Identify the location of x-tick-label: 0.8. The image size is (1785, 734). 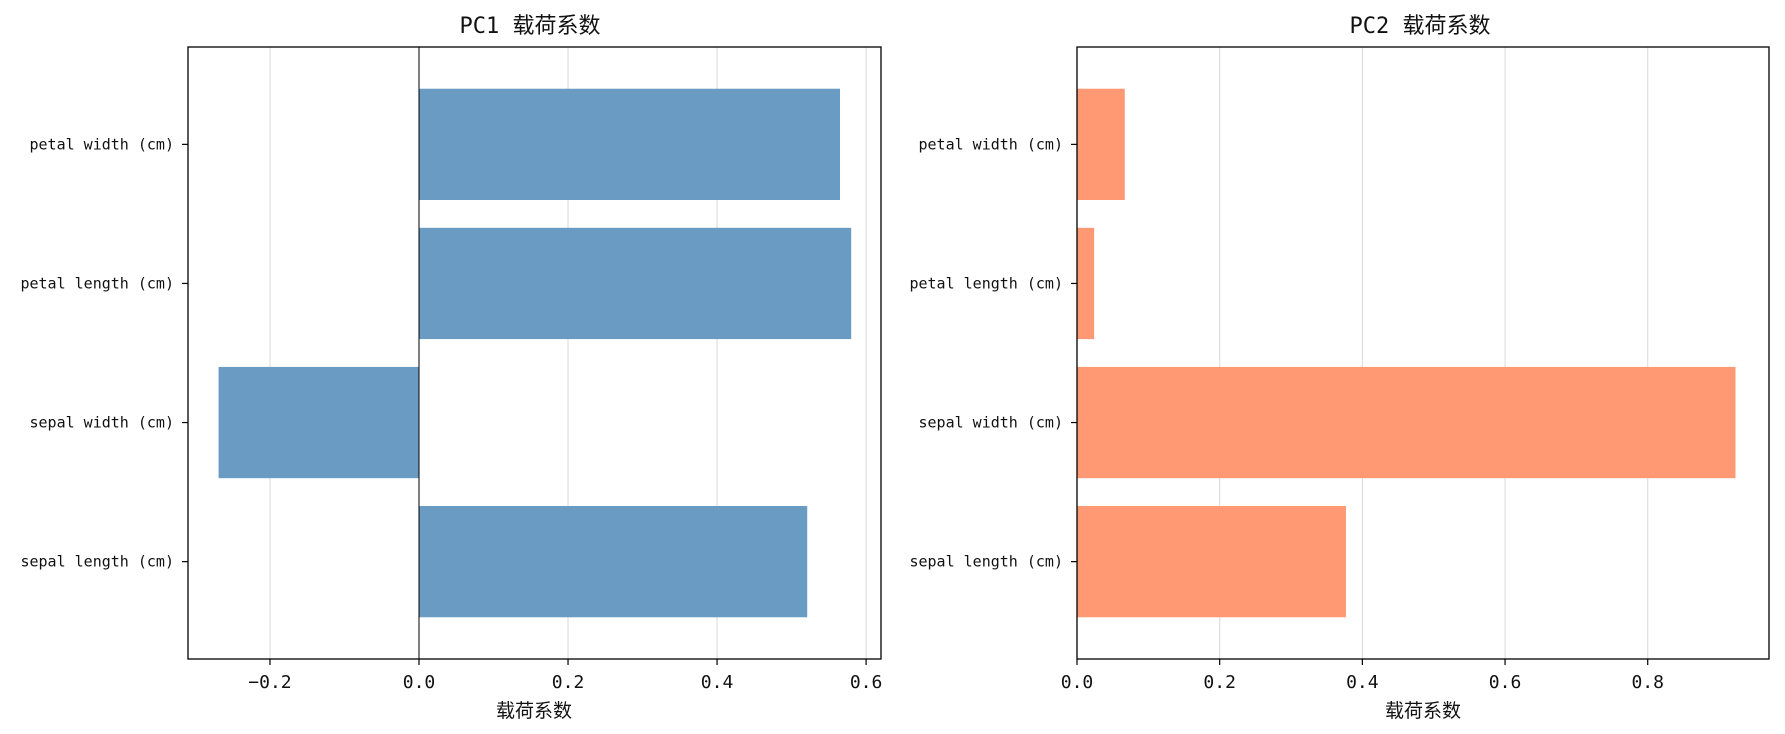
(1647, 682).